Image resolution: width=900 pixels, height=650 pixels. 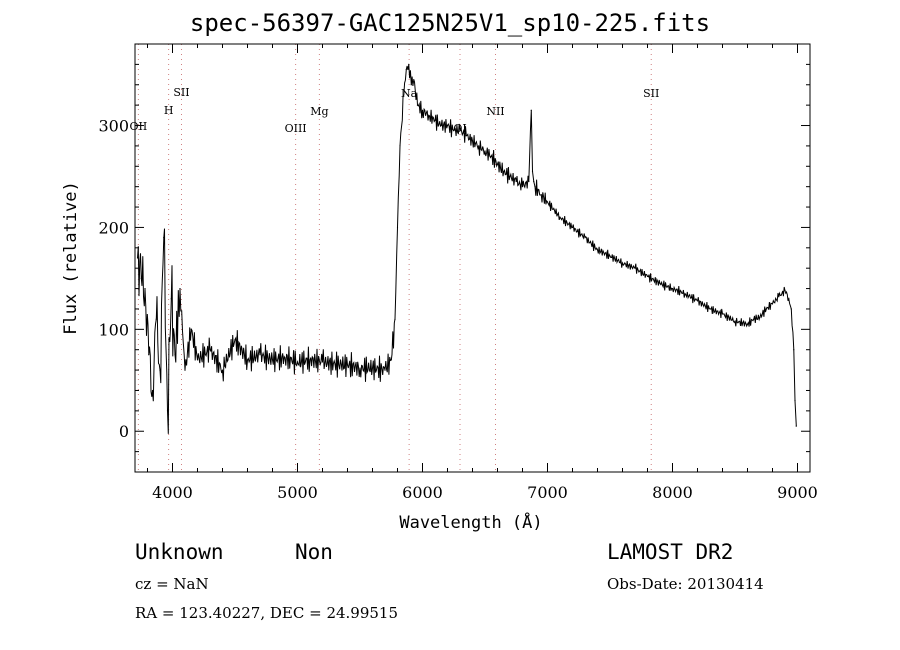 I want to click on line-marker-label: H, so click(x=169, y=110).